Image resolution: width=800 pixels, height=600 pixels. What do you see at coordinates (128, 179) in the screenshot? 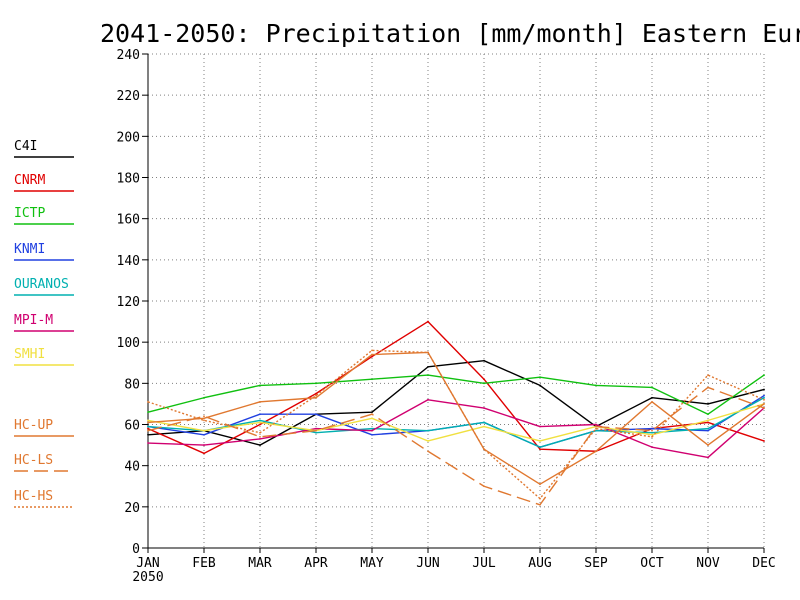
I see `y-tick-label: 180` at bounding box center [128, 179].